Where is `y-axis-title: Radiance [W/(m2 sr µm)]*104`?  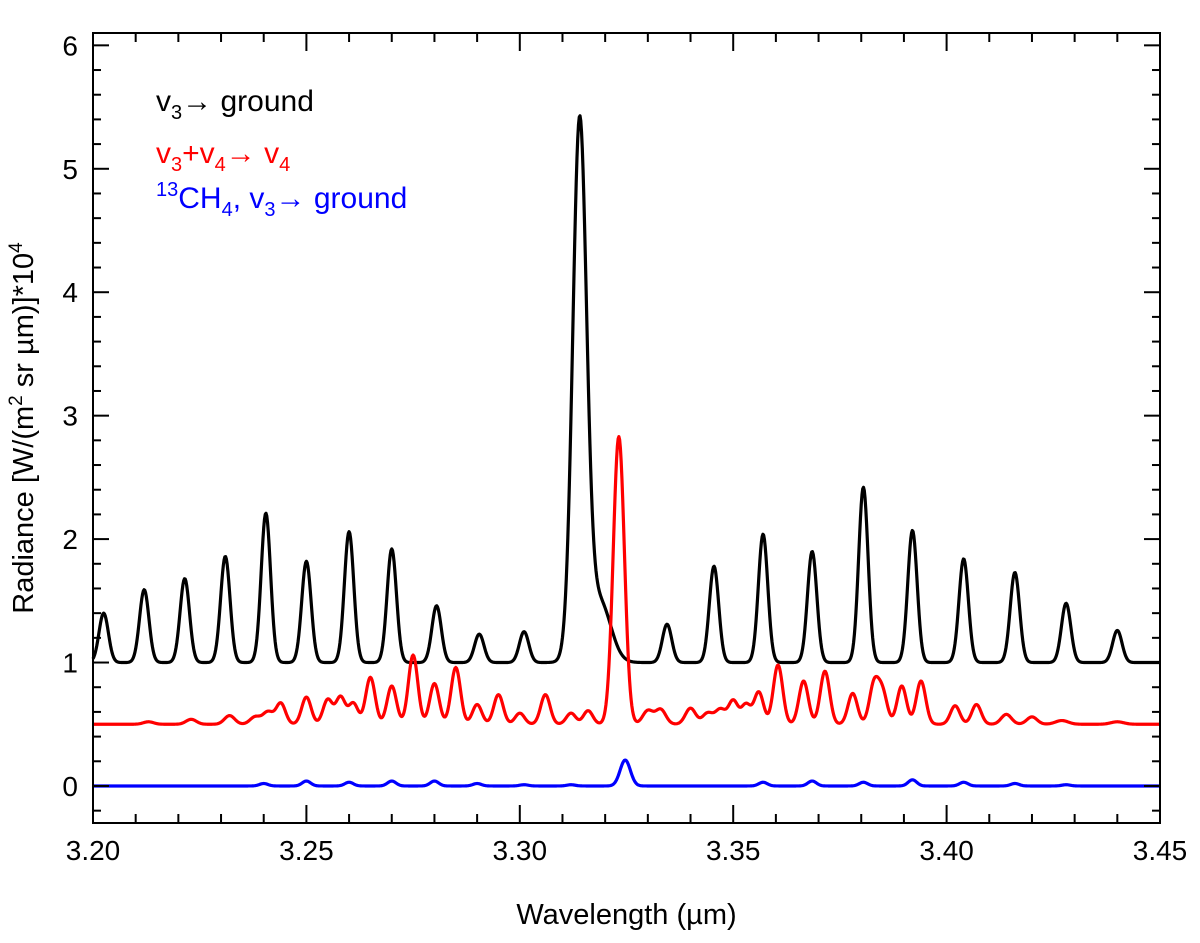
y-axis-title: Radiance [W/(m2 sr µm)]*104 is located at coordinates (23, 428).